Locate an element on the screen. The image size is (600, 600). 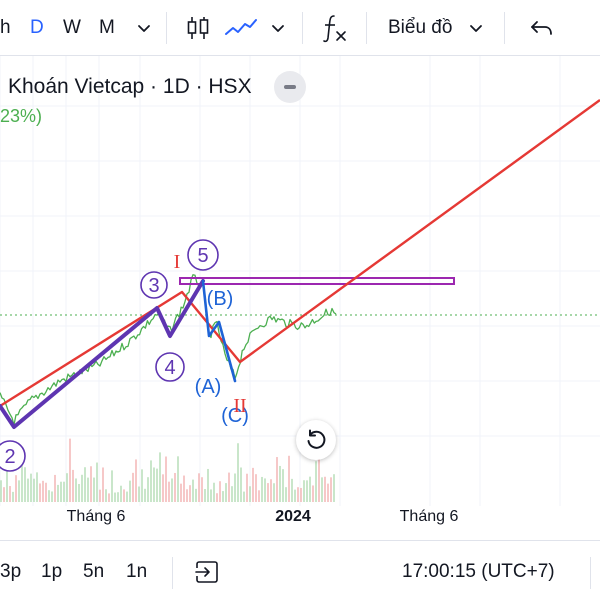
range-3p-button: 3p is located at coordinates (11, 571).